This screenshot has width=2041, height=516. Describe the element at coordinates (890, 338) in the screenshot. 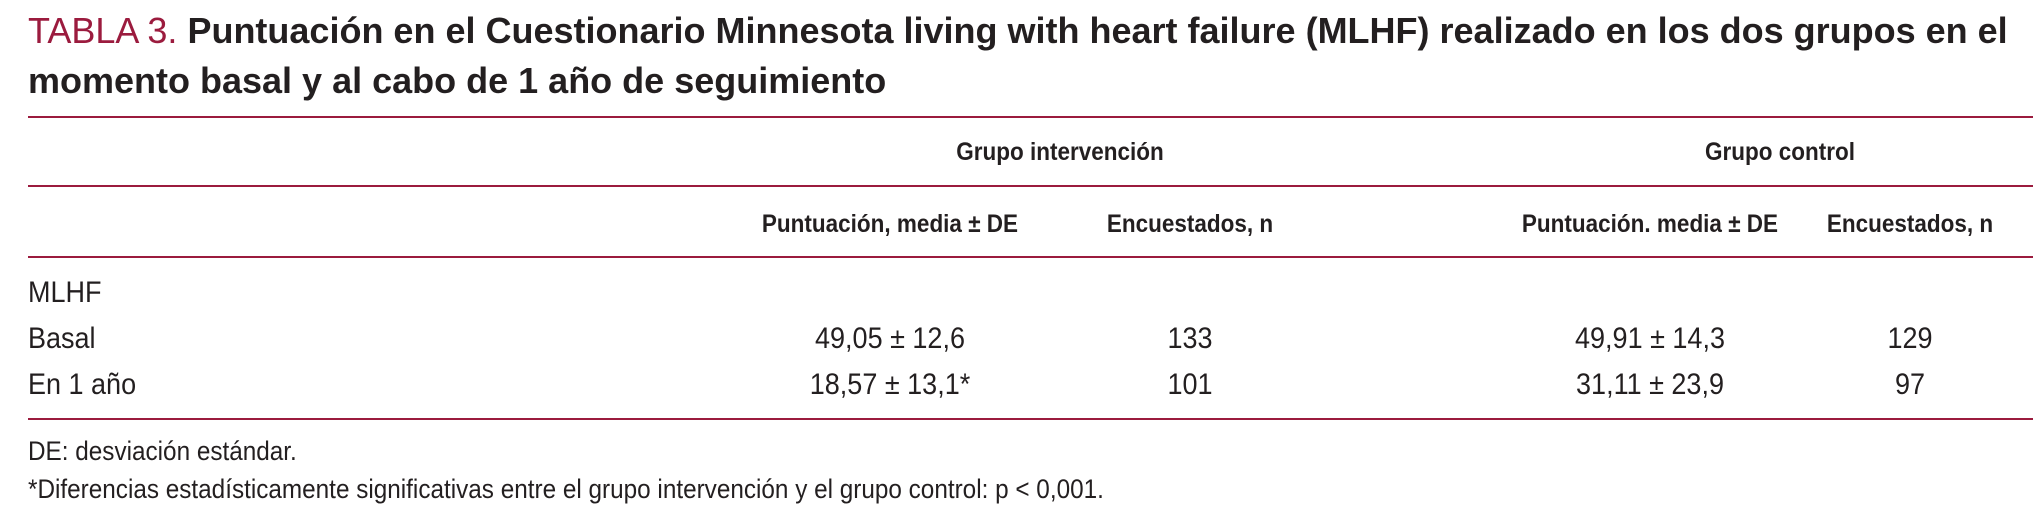

I see `cell-int-score: 49,05 ± 12,6` at that location.